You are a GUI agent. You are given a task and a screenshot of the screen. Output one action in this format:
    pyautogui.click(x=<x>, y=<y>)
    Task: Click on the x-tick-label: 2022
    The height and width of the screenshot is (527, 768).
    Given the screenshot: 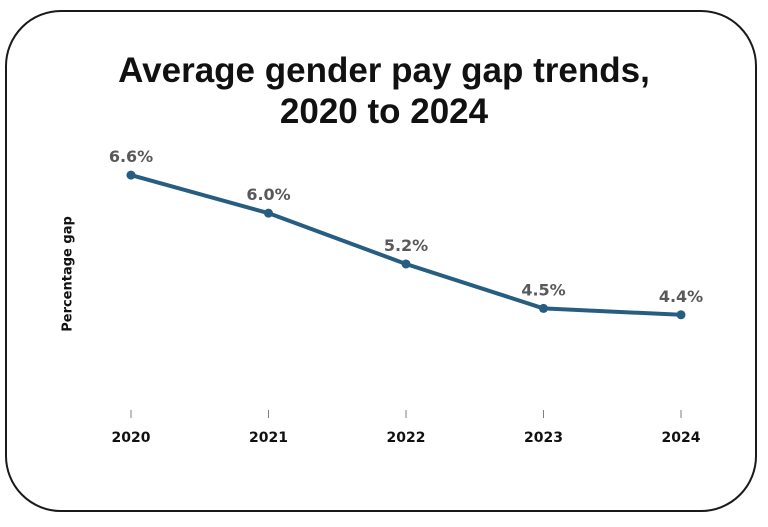 What is the action you would take?
    pyautogui.click(x=406, y=438)
    